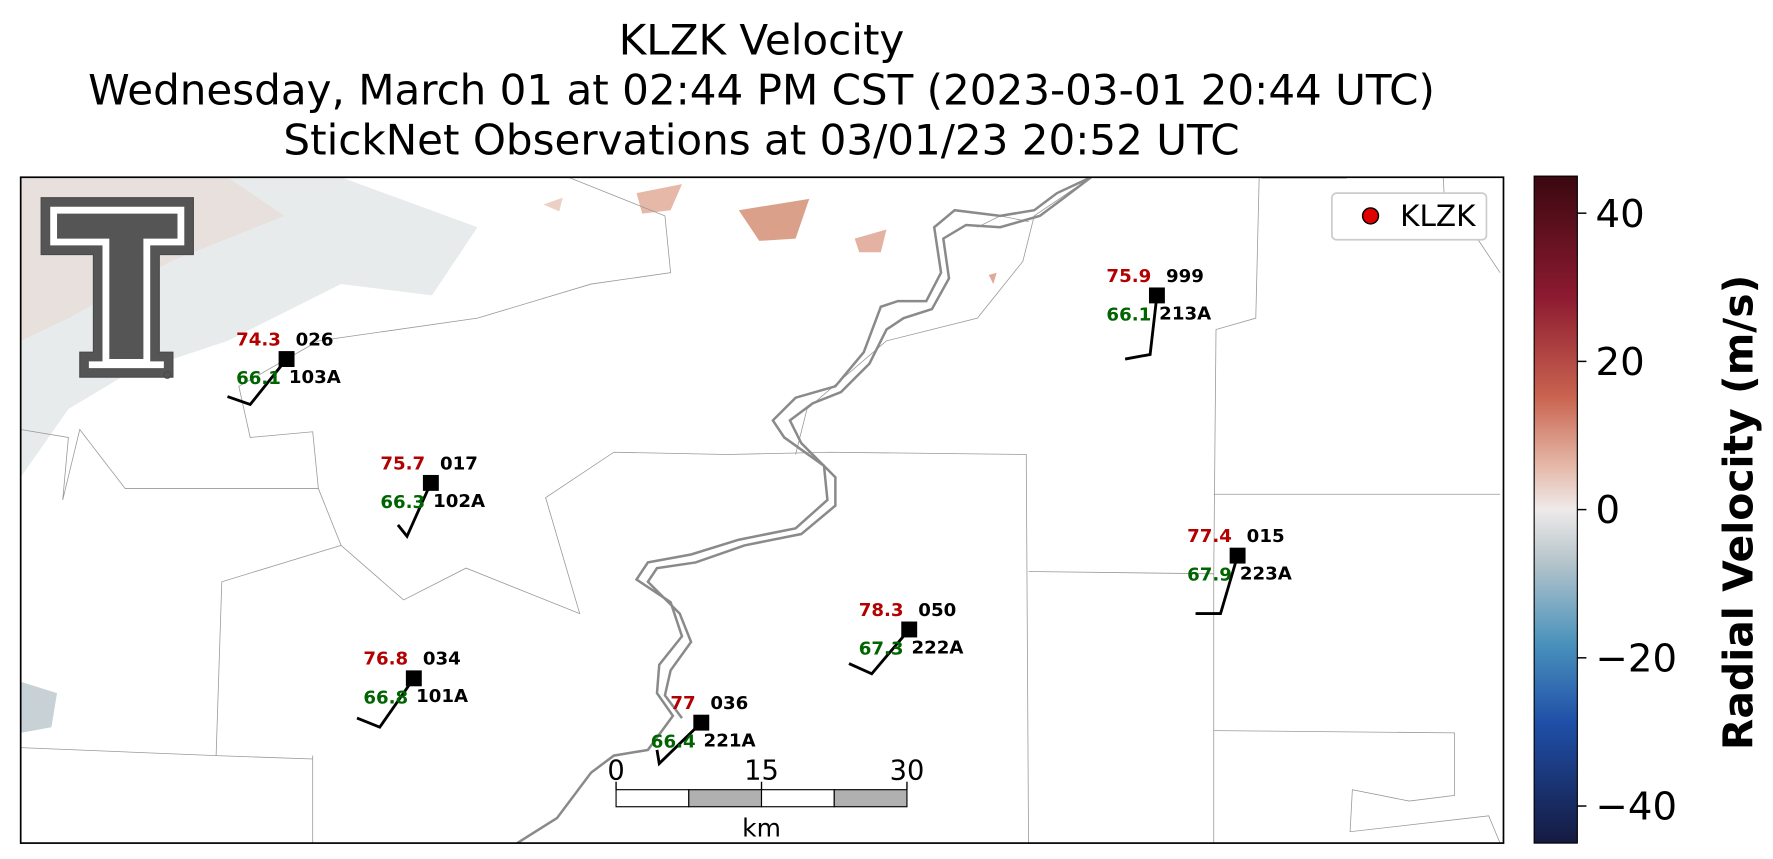 This screenshot has width=1773, height=859. I want to click on scale-tick-label: 30, so click(907, 770).